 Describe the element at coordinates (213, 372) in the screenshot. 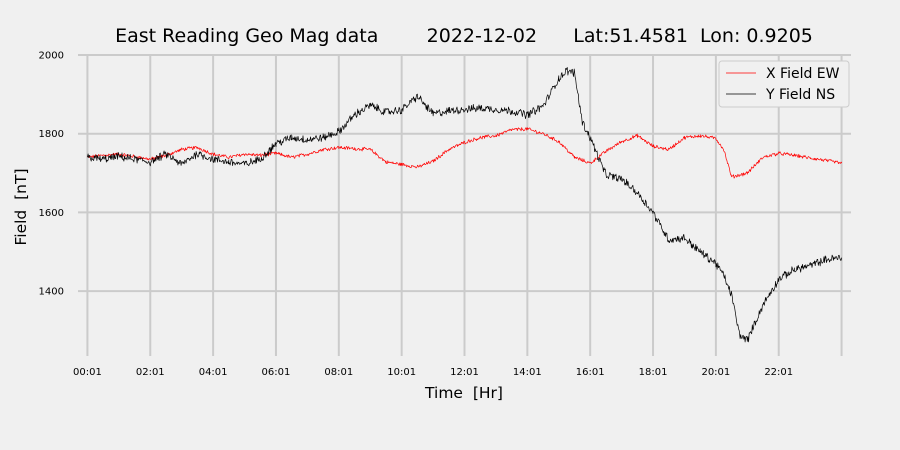

I see `x-tick-label: 04:01` at that location.